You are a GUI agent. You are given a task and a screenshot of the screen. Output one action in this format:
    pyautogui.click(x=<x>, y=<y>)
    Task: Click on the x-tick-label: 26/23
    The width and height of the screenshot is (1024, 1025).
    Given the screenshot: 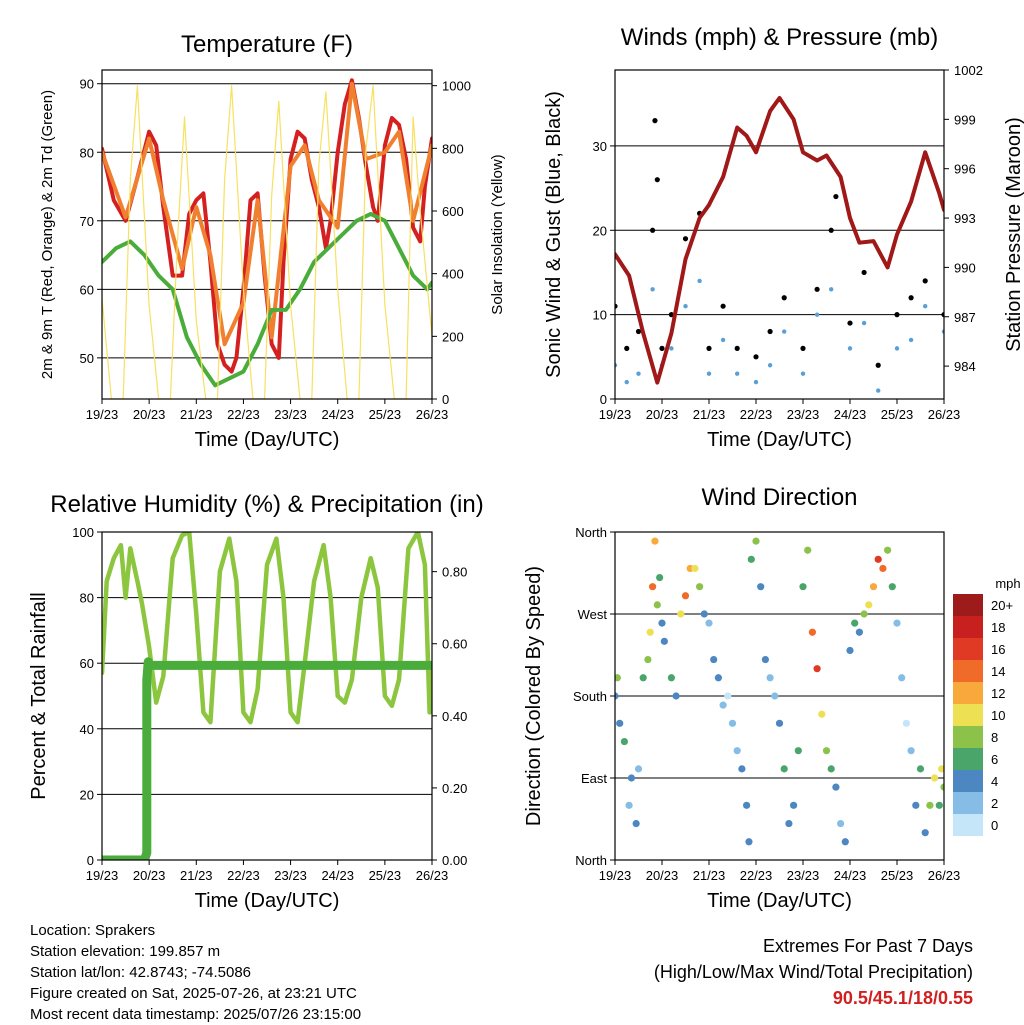 What is the action you would take?
    pyautogui.click(x=944, y=414)
    